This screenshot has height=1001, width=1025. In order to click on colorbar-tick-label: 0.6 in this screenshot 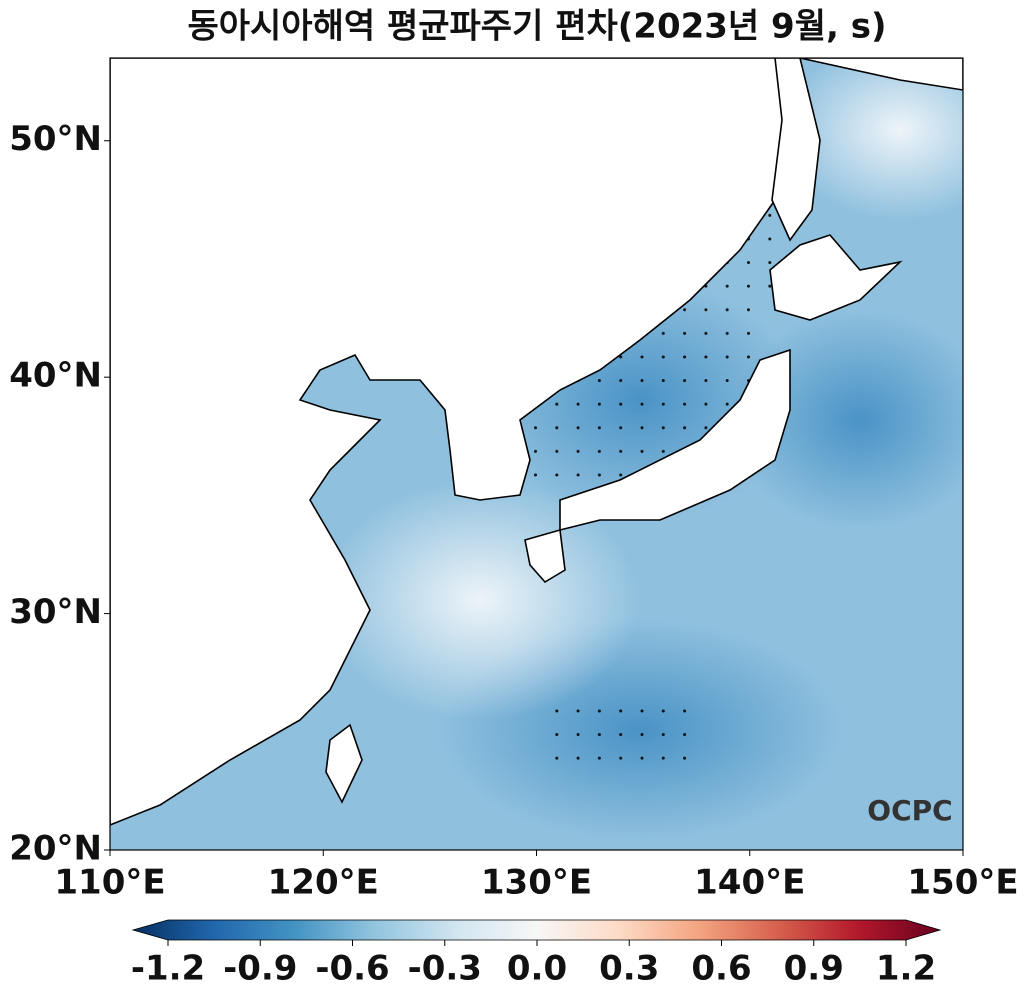, I will do `click(721, 969)`.